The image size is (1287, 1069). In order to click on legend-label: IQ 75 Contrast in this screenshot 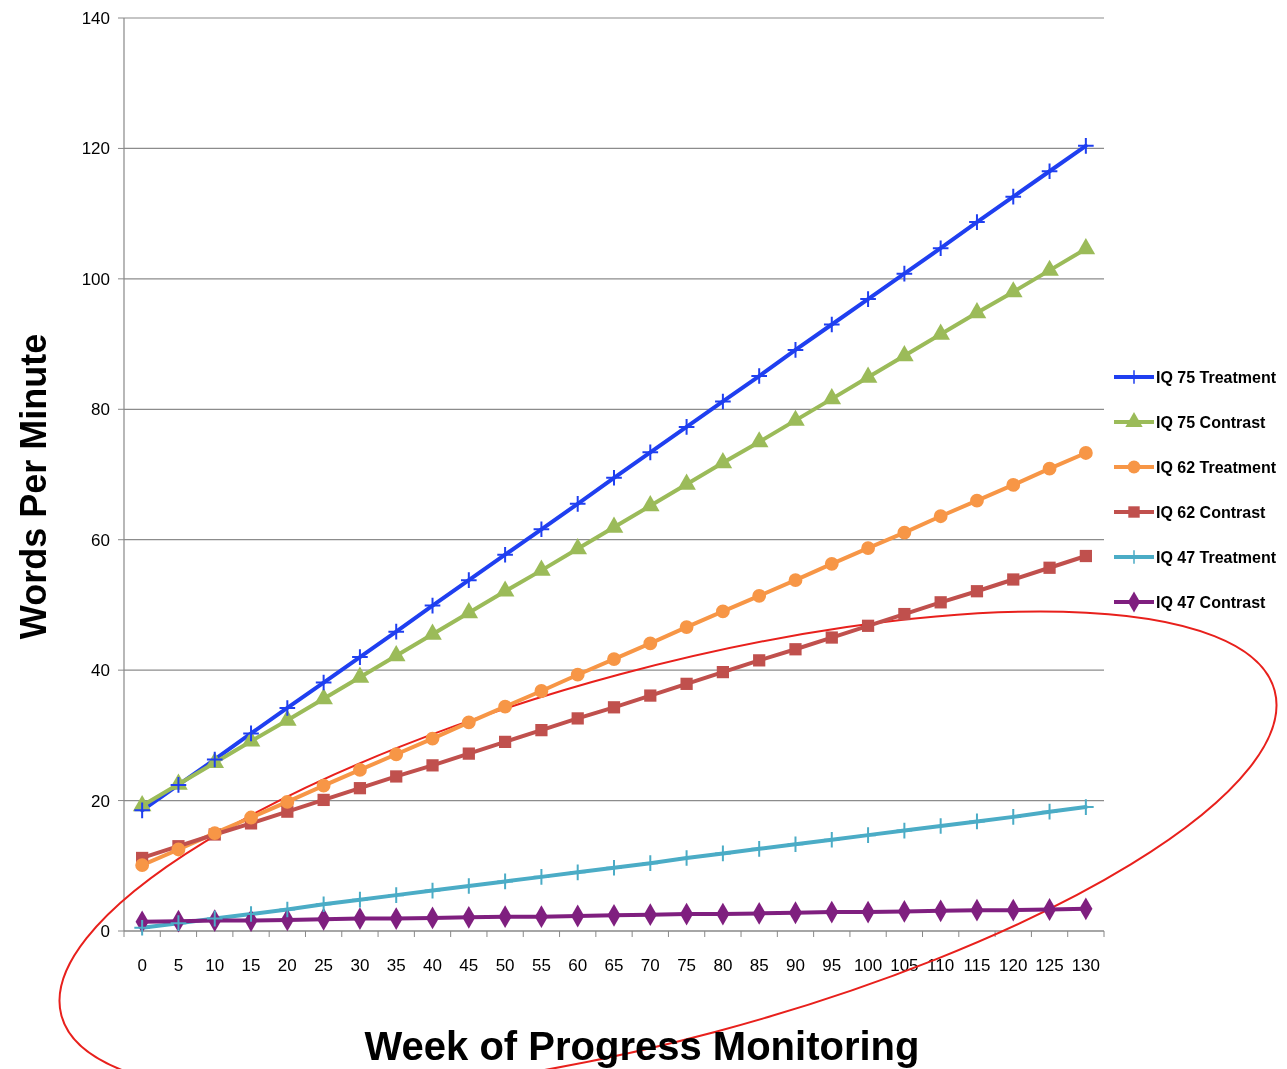, I will do `click(1211, 422)`.